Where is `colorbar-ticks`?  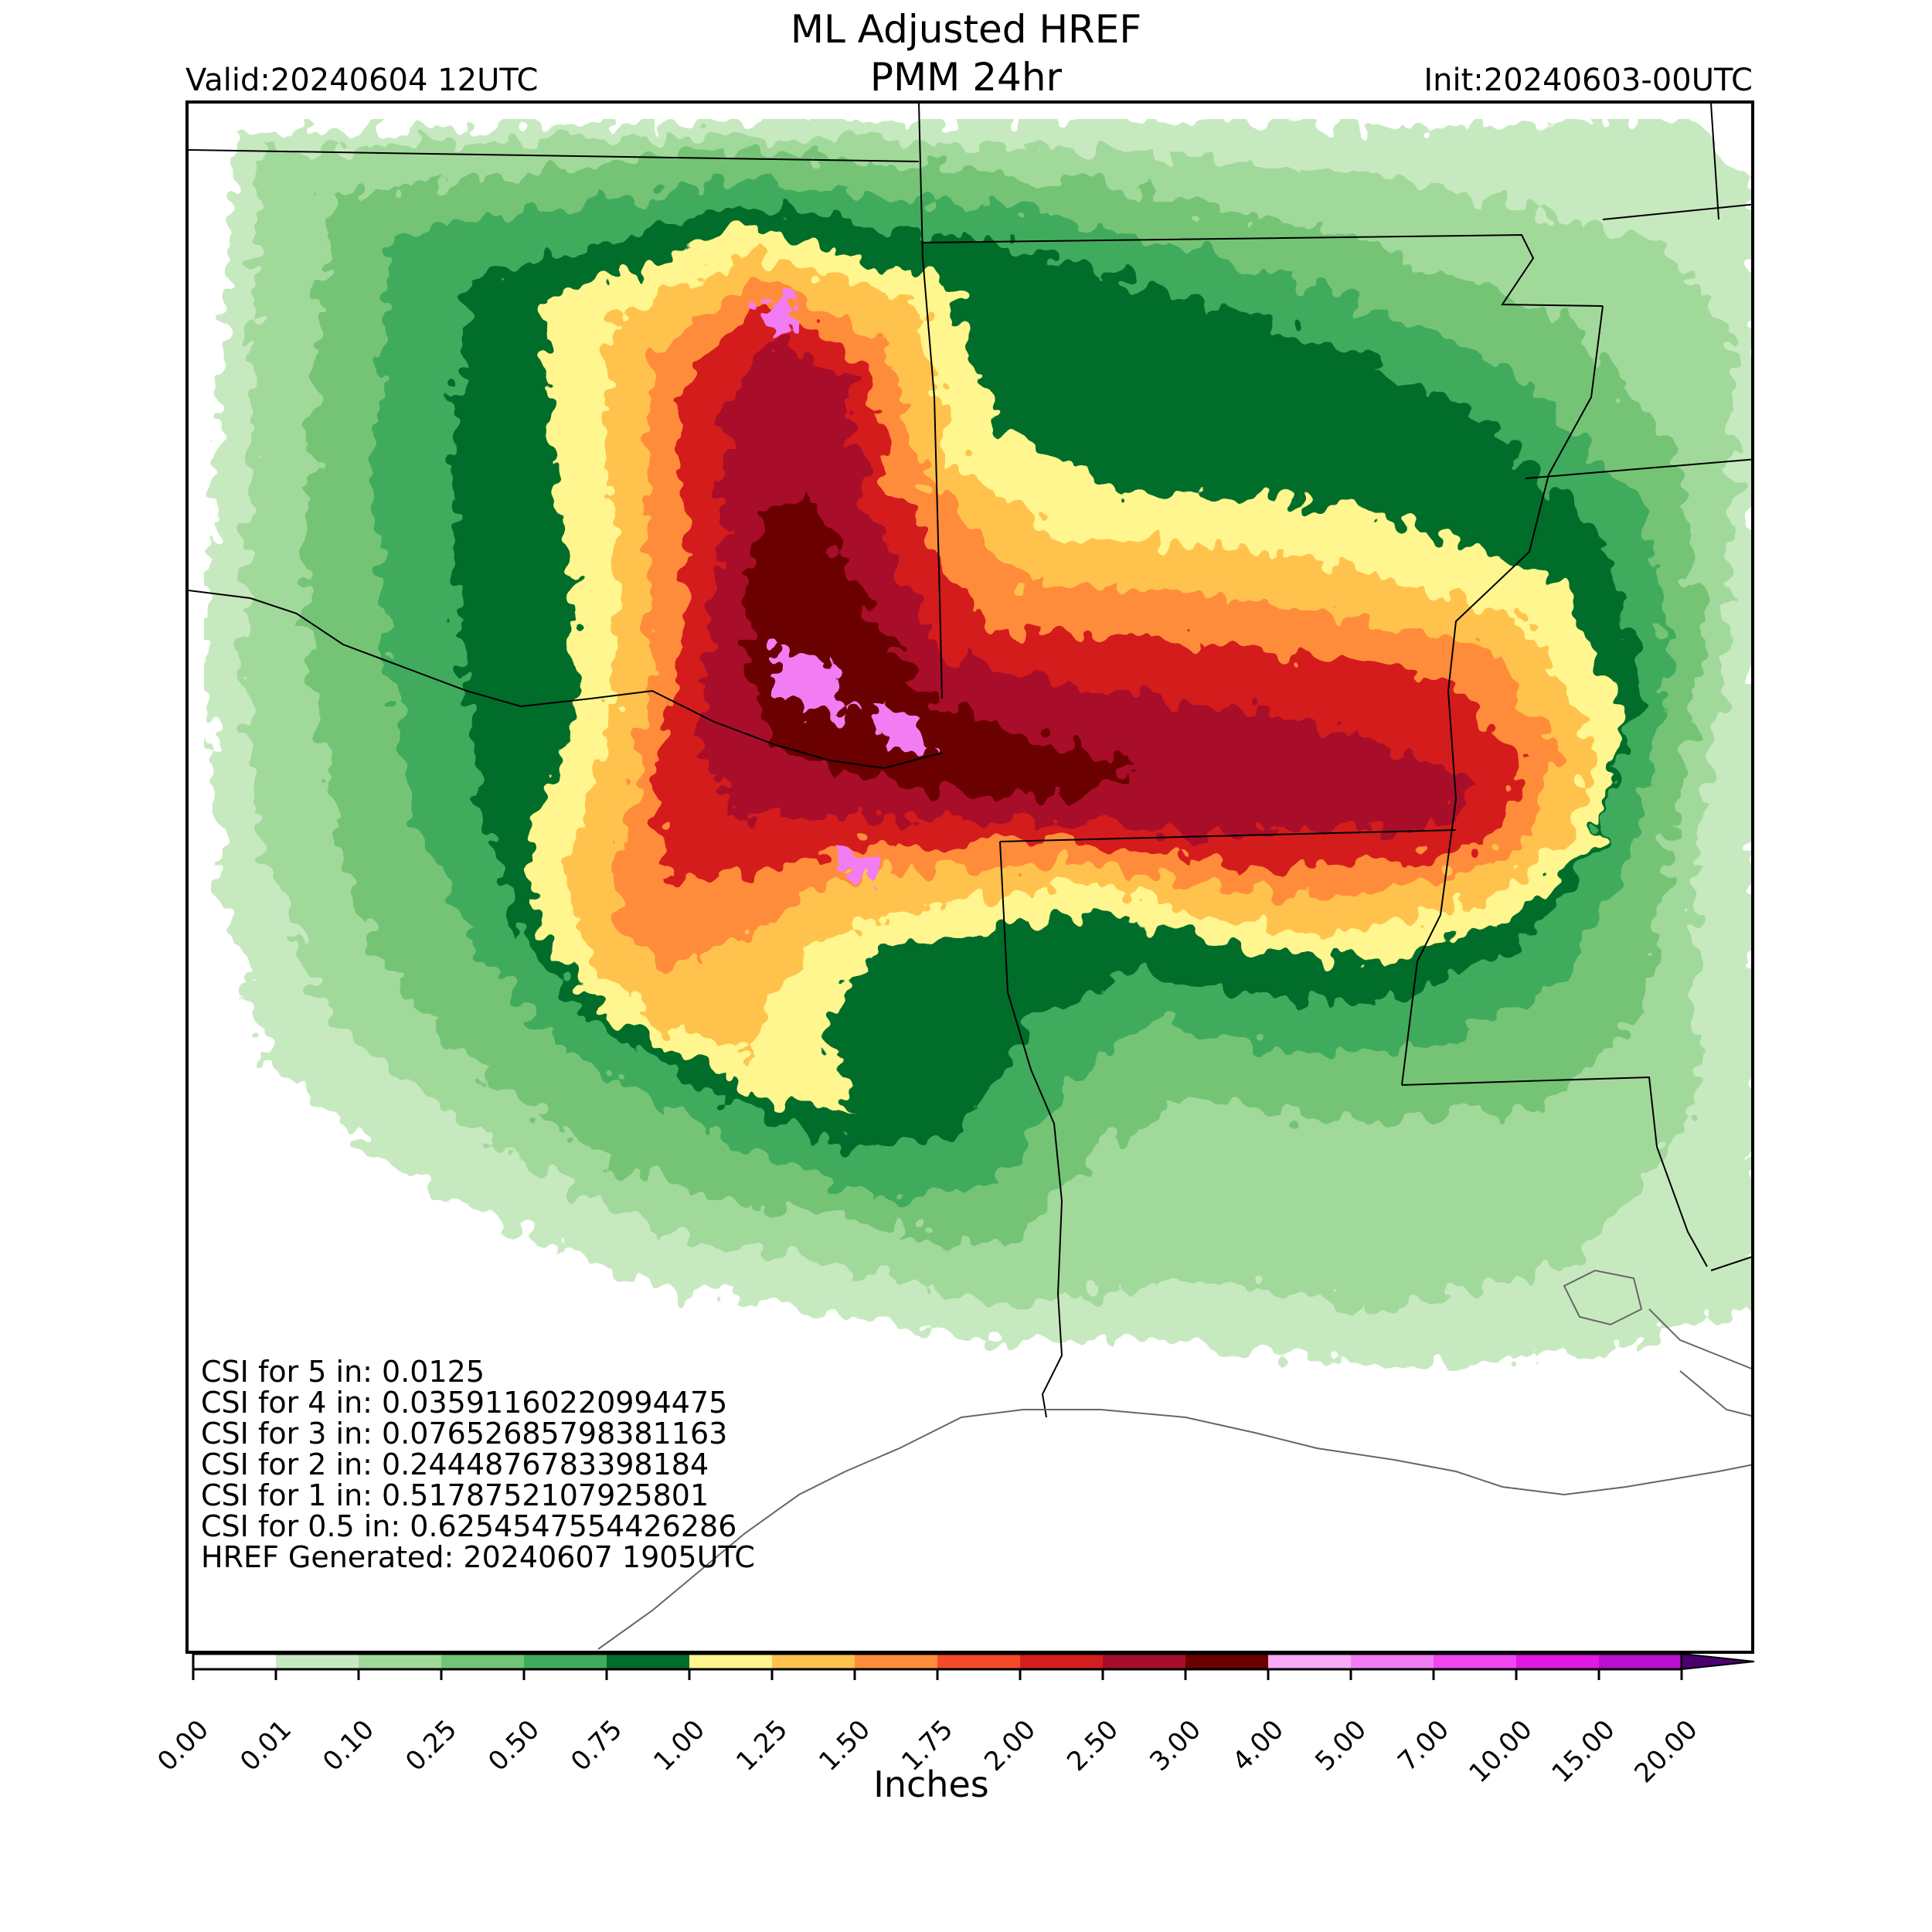
colorbar-ticks is located at coordinates (937, 1674).